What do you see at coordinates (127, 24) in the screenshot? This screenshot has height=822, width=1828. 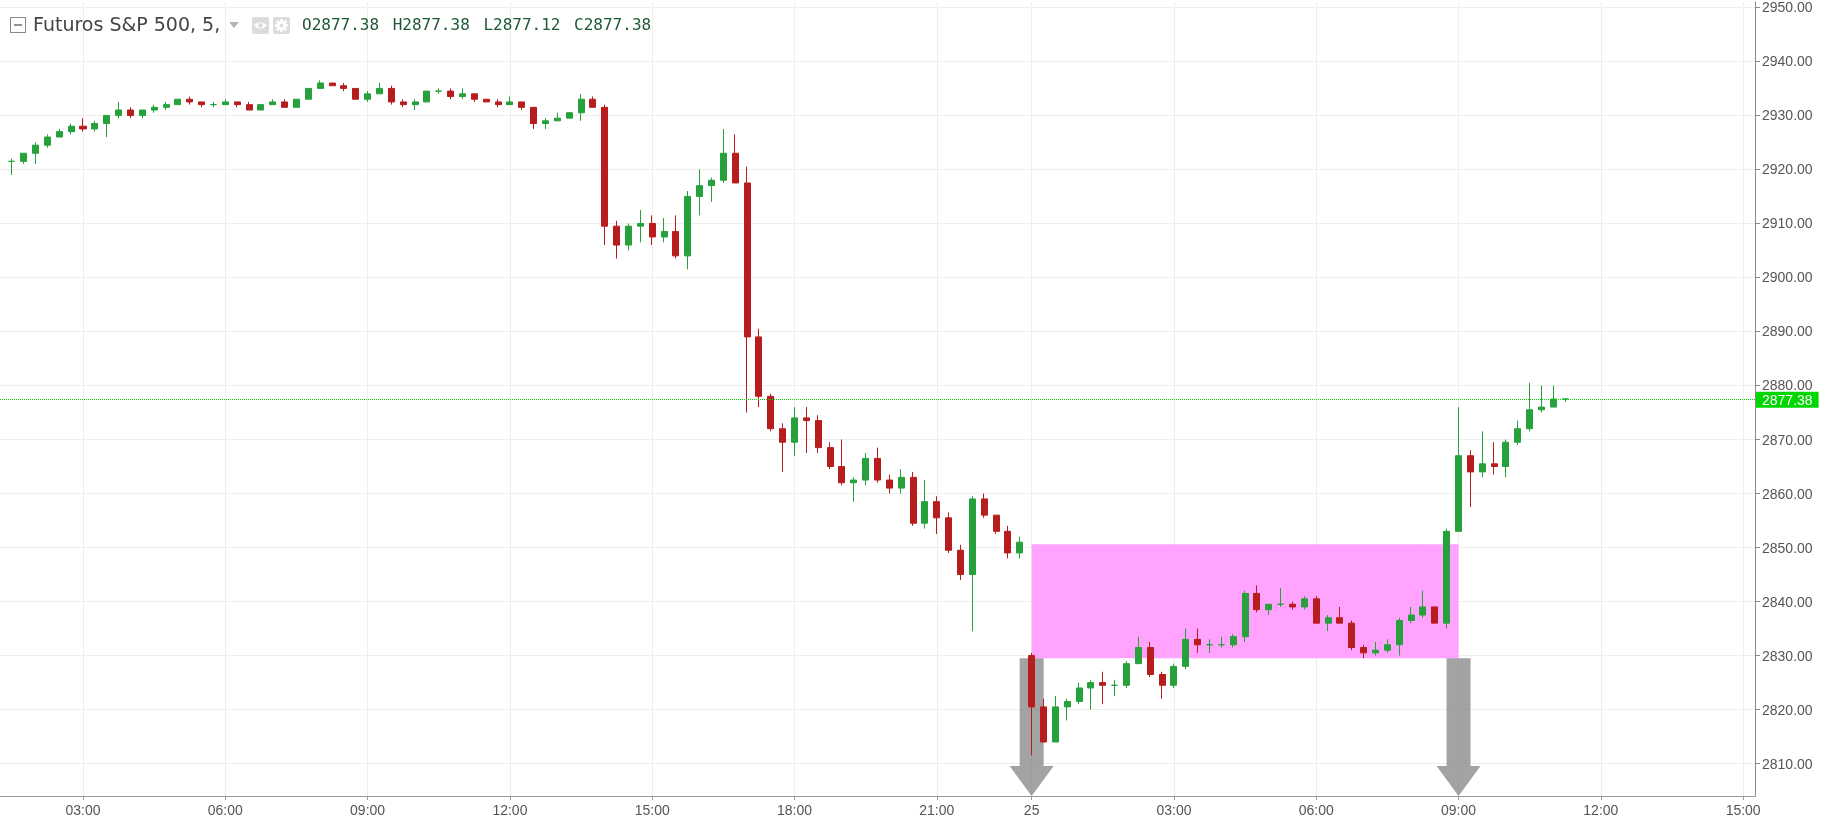 I see `text: Futuros S&P 500, 5,` at bounding box center [127, 24].